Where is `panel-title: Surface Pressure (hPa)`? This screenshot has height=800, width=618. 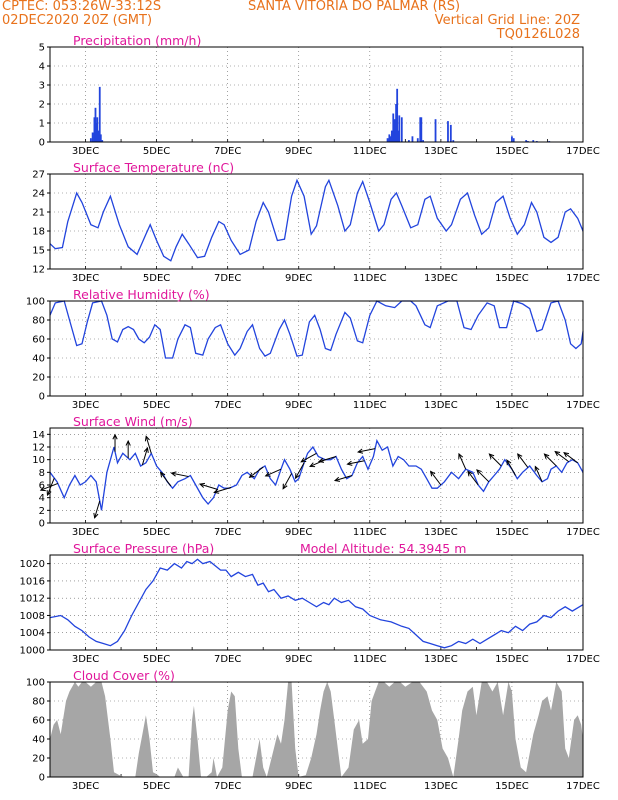
panel-title: Surface Pressure (hPa) is located at coordinates (143, 548).